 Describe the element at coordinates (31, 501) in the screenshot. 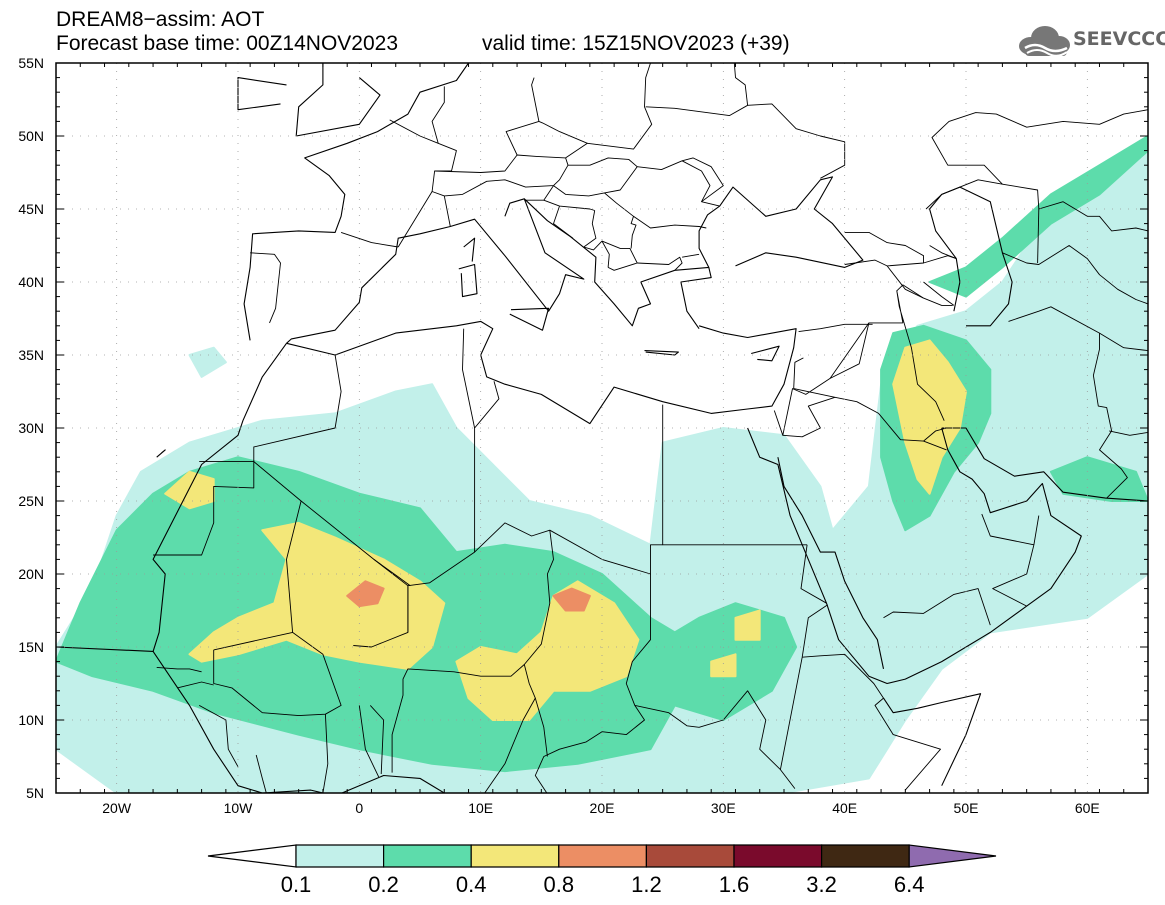

I see `latitude-label: 25N` at that location.